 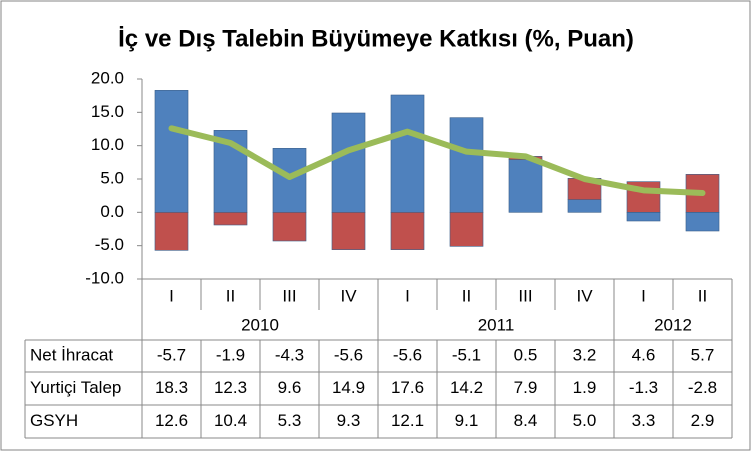 What do you see at coordinates (112, 177) in the screenshot?
I see `y-tick-label: 5.0` at bounding box center [112, 177].